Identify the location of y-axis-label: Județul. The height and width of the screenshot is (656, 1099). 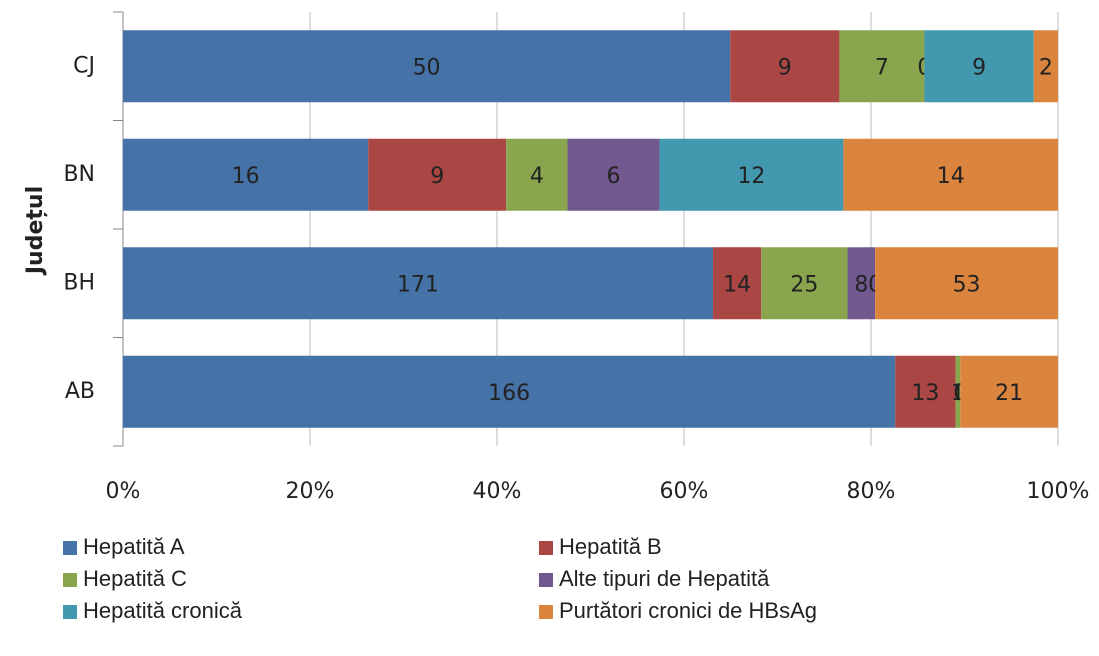
(35, 231).